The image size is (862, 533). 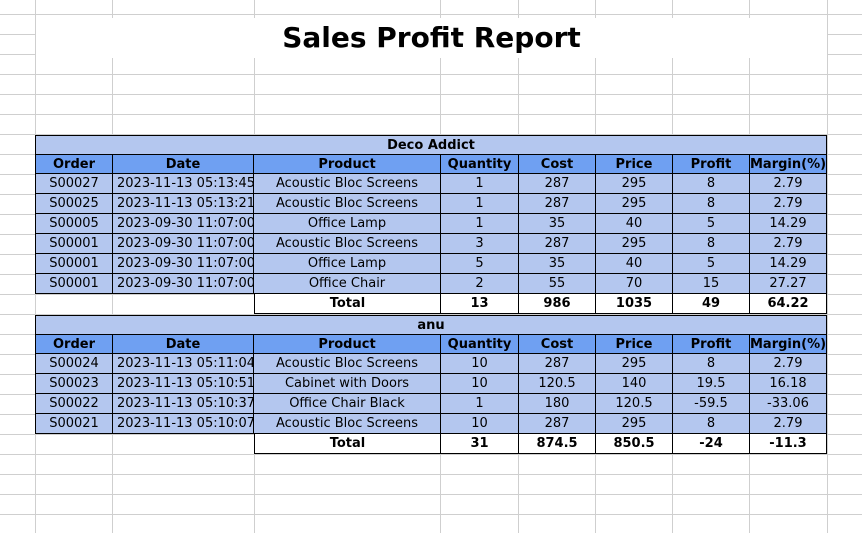 I want to click on cell-margin: -33.06, so click(x=788, y=404).